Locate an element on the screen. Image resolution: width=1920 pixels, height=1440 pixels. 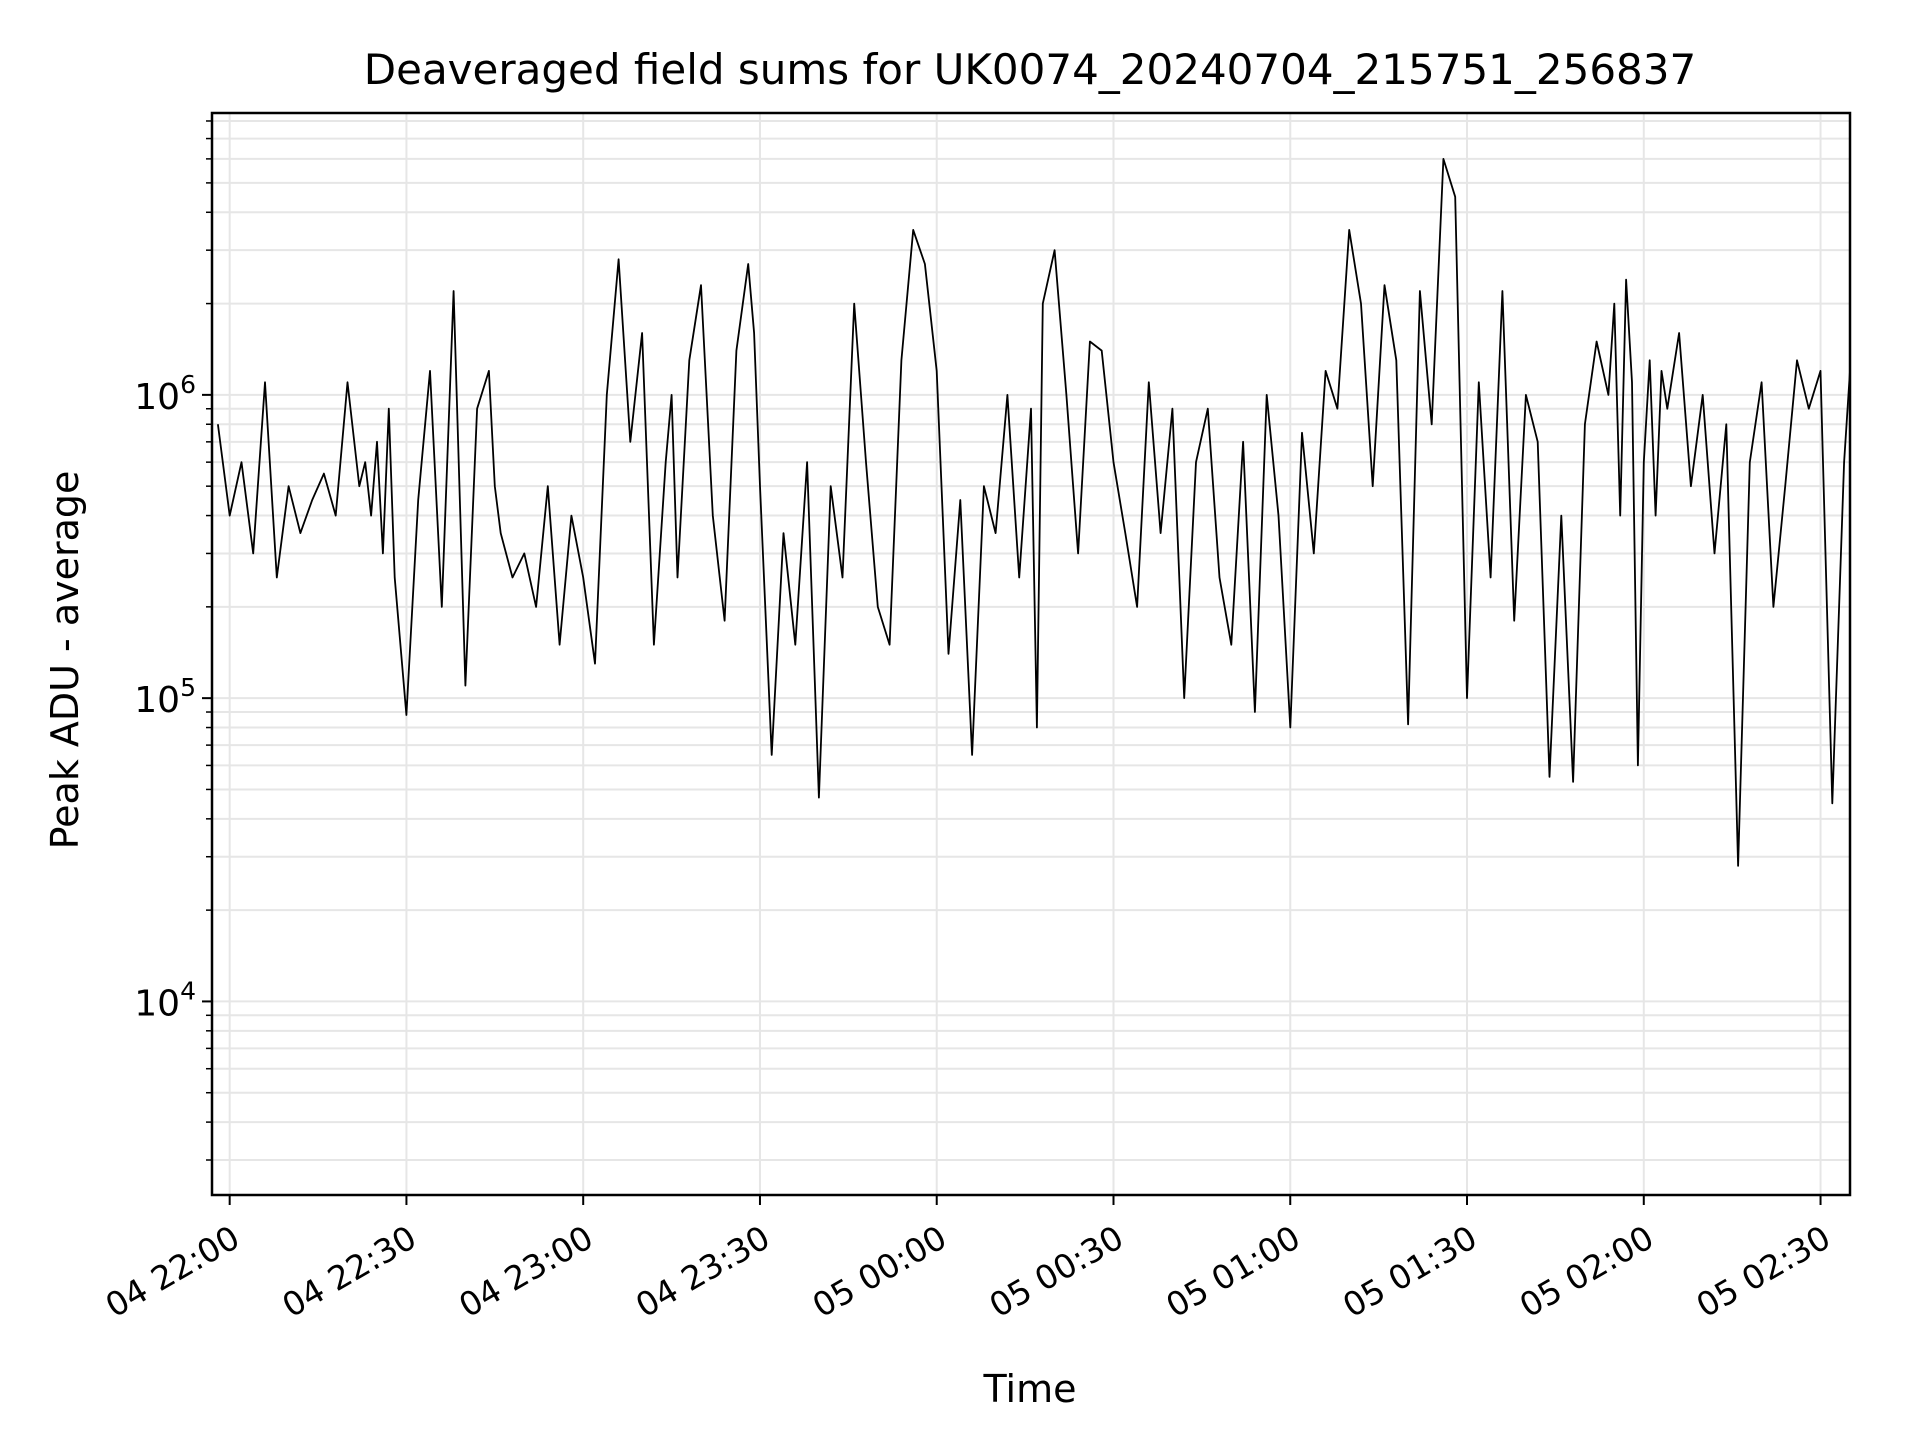
y-tick-label: 10⁶ is located at coordinates (165, 394).